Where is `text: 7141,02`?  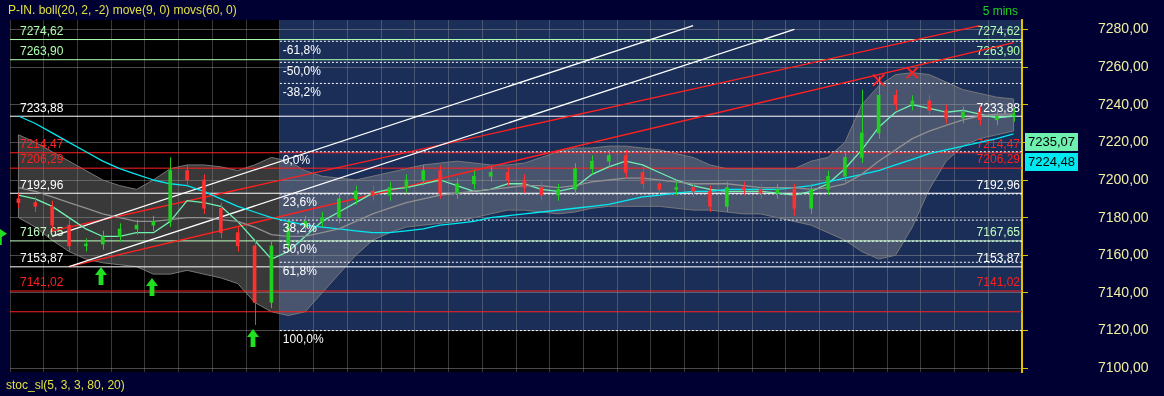 text: 7141,02 is located at coordinates (998, 282).